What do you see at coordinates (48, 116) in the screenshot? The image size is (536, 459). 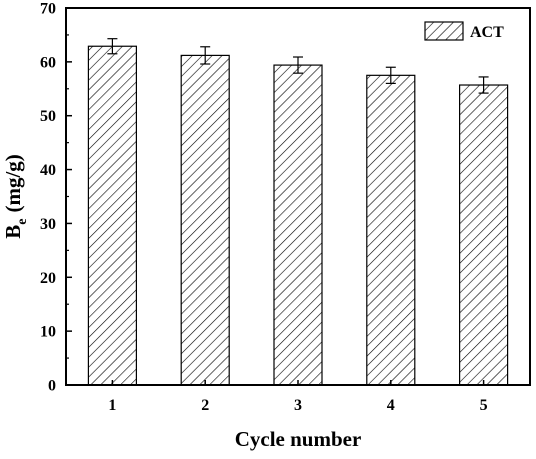 I see `y-tick-label: 50` at bounding box center [48, 116].